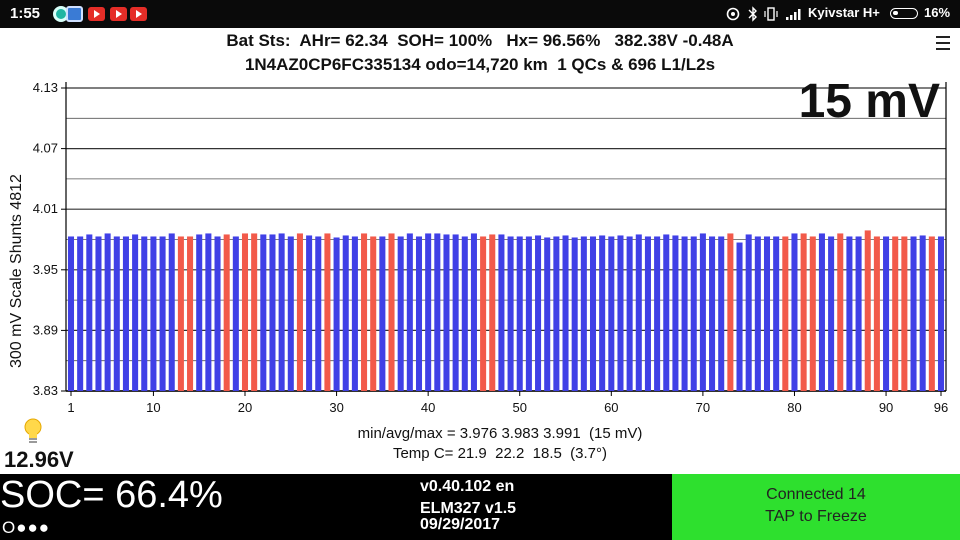  What do you see at coordinates (771, 14) in the screenshot?
I see `vibrate-icon` at bounding box center [771, 14].